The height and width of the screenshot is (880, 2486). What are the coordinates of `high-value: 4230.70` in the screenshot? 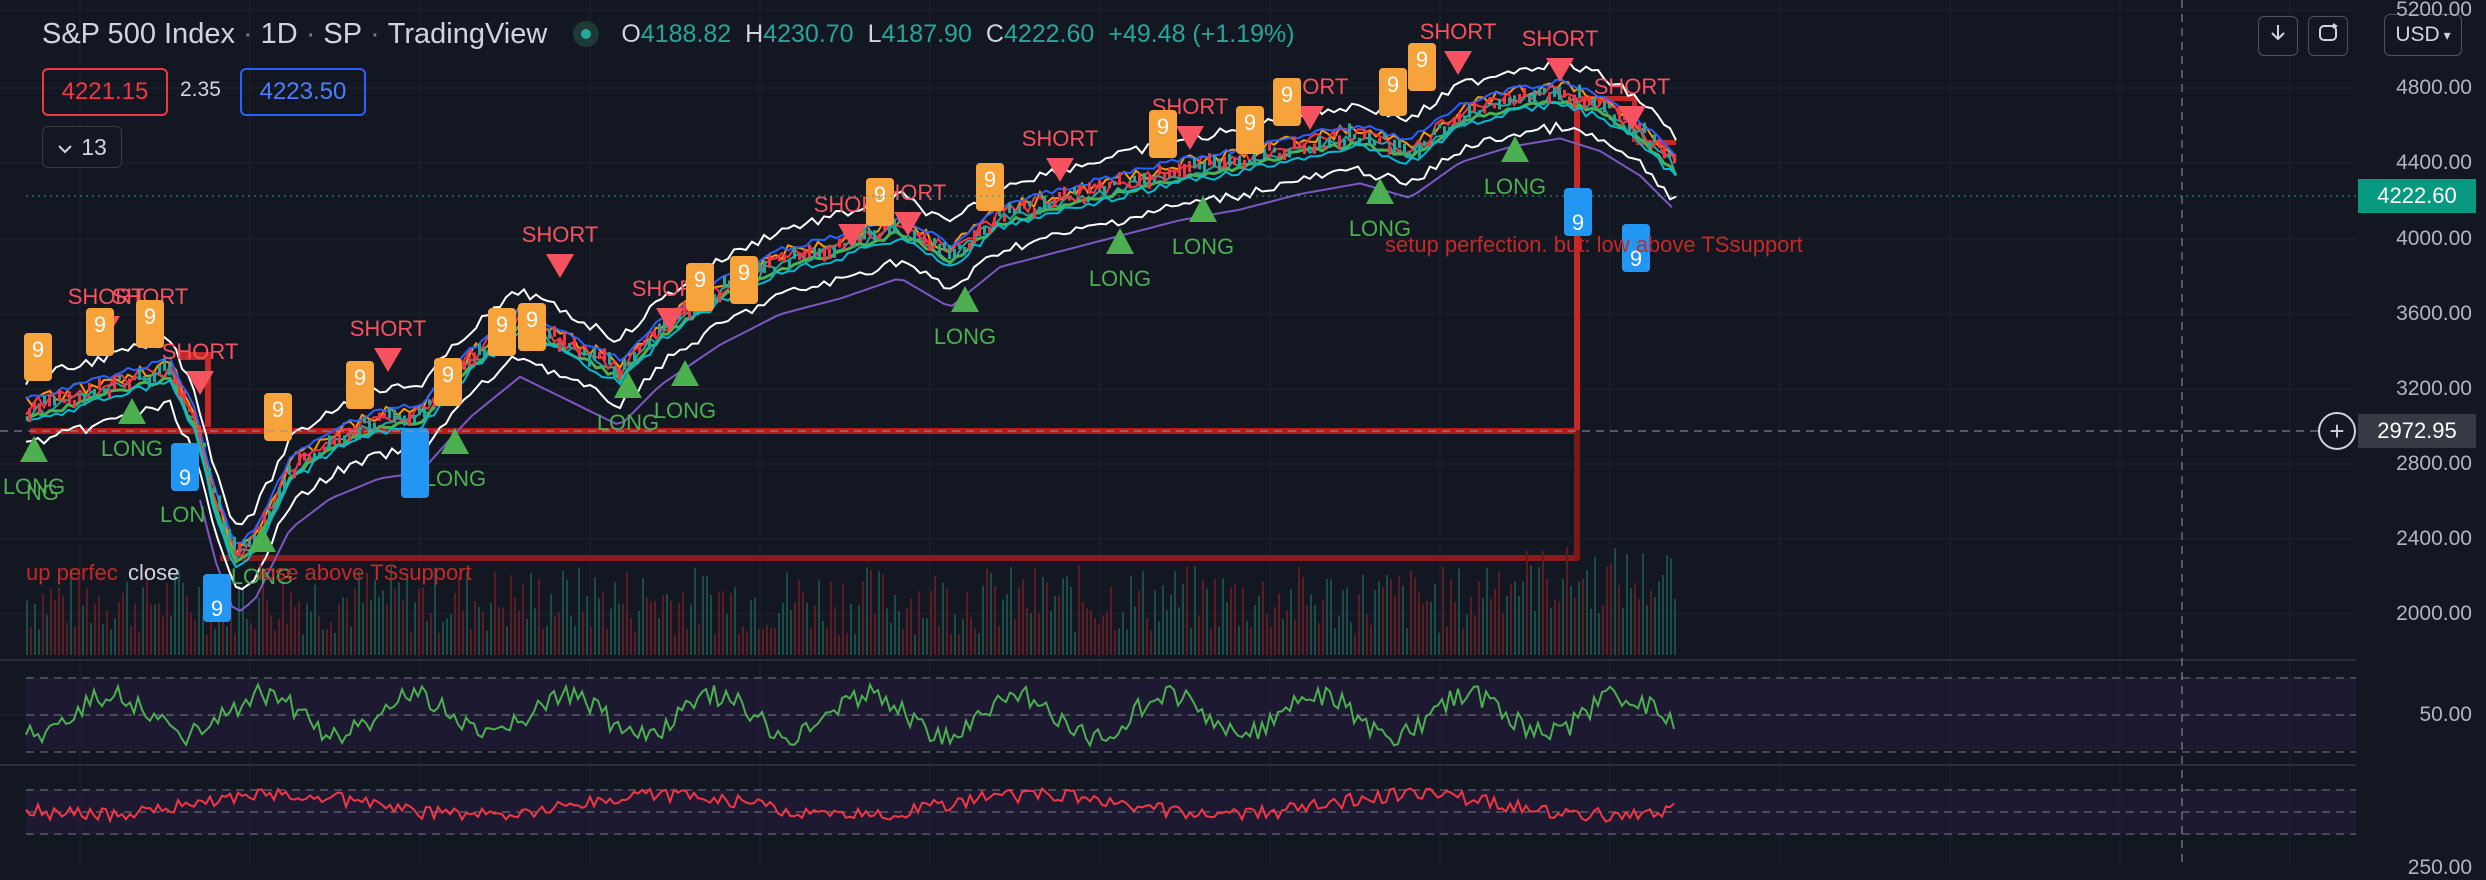 It's located at (808, 33).